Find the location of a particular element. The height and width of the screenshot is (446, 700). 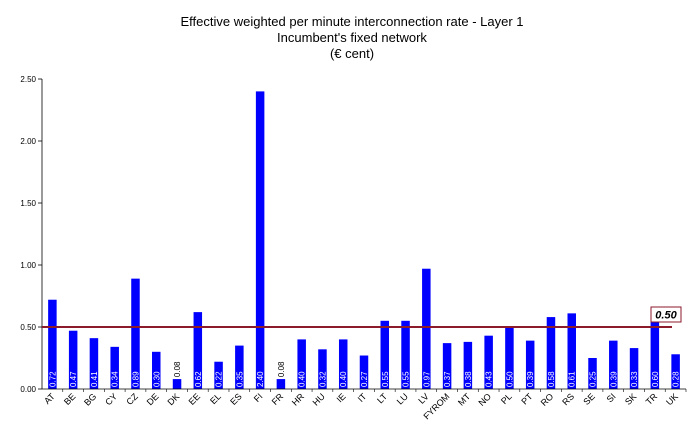

y-tick-label: 1.00 is located at coordinates (28, 265).